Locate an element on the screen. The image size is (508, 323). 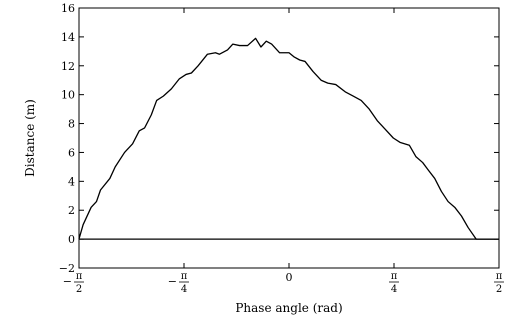
y-tick-label: 2 is located at coordinates (71, 210).